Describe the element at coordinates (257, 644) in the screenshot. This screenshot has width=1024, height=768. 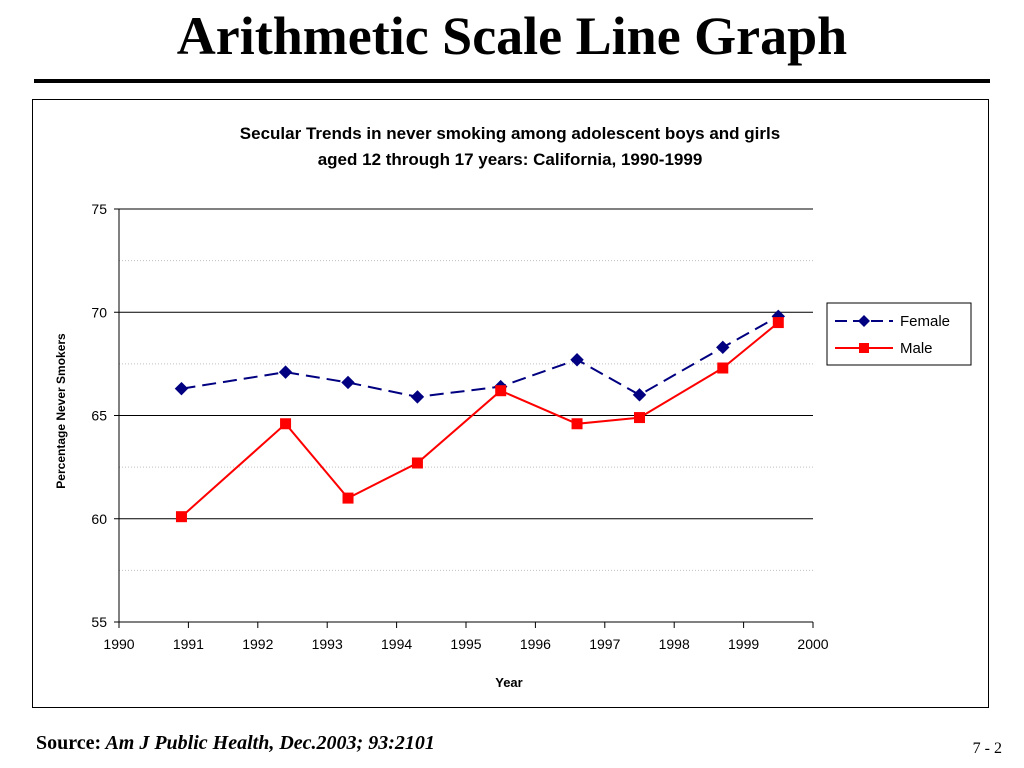
I see `x-tick-label: 1992` at that location.